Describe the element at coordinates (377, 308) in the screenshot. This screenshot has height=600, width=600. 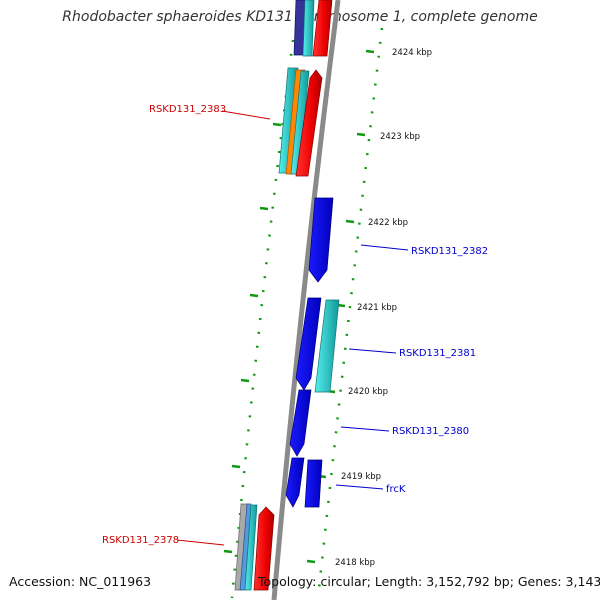
I see `tick-label: 2421 kbp` at that location.